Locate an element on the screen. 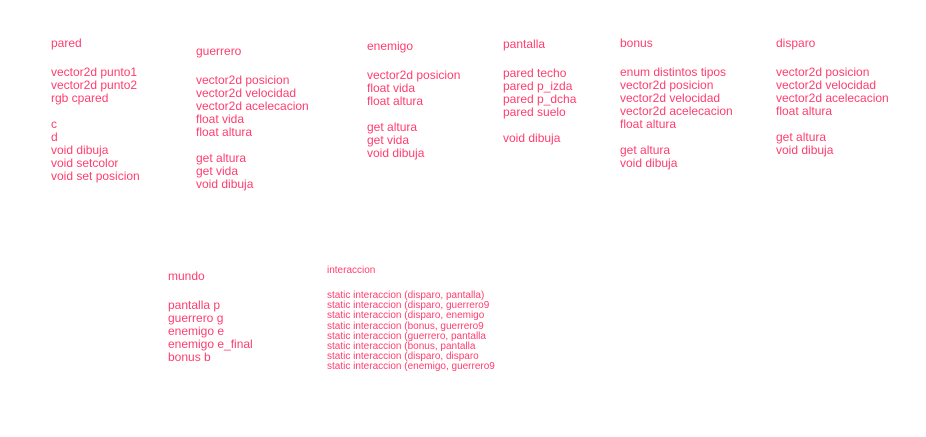 The width and height of the screenshot is (926, 437). member-line: pantalla p is located at coordinates (194, 305).